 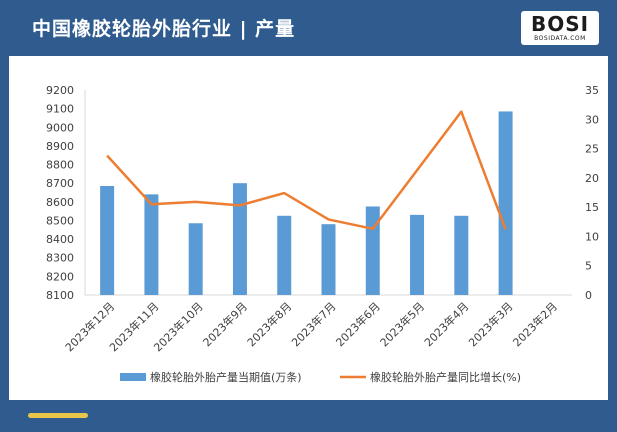 I want to click on x-tick-label: 2023年4月, so click(x=446, y=324).